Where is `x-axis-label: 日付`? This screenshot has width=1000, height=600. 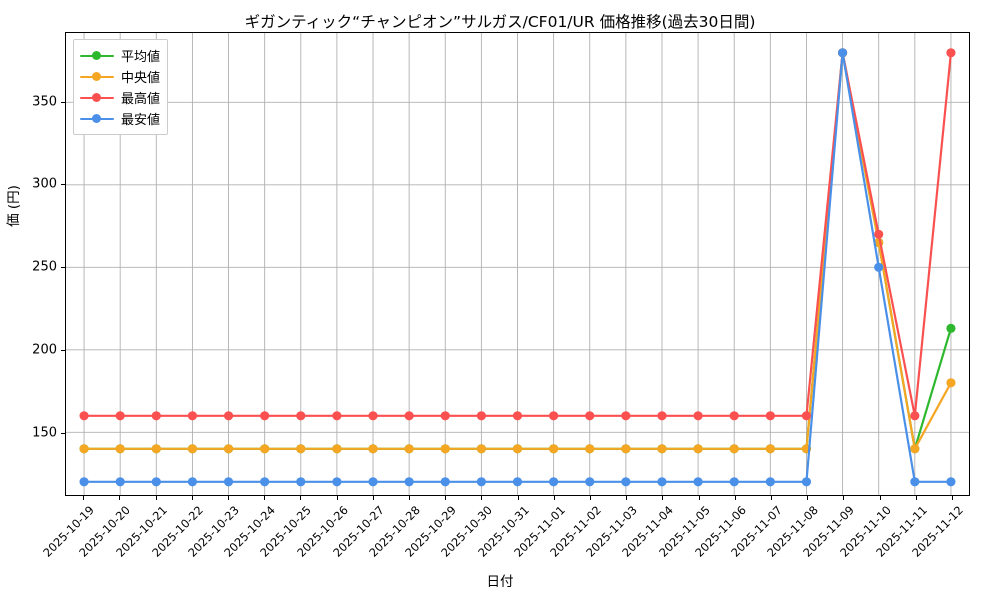
x-axis-label: 日付 is located at coordinates (500, 582).